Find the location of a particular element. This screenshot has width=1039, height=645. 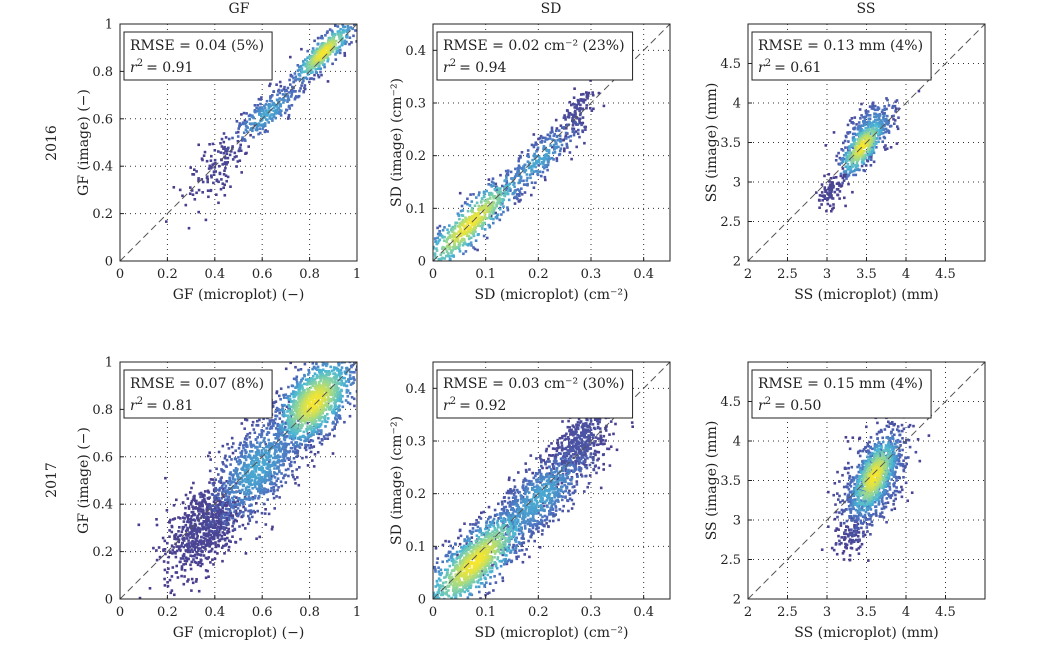

stats-box-frame is located at coordinates (535, 56).